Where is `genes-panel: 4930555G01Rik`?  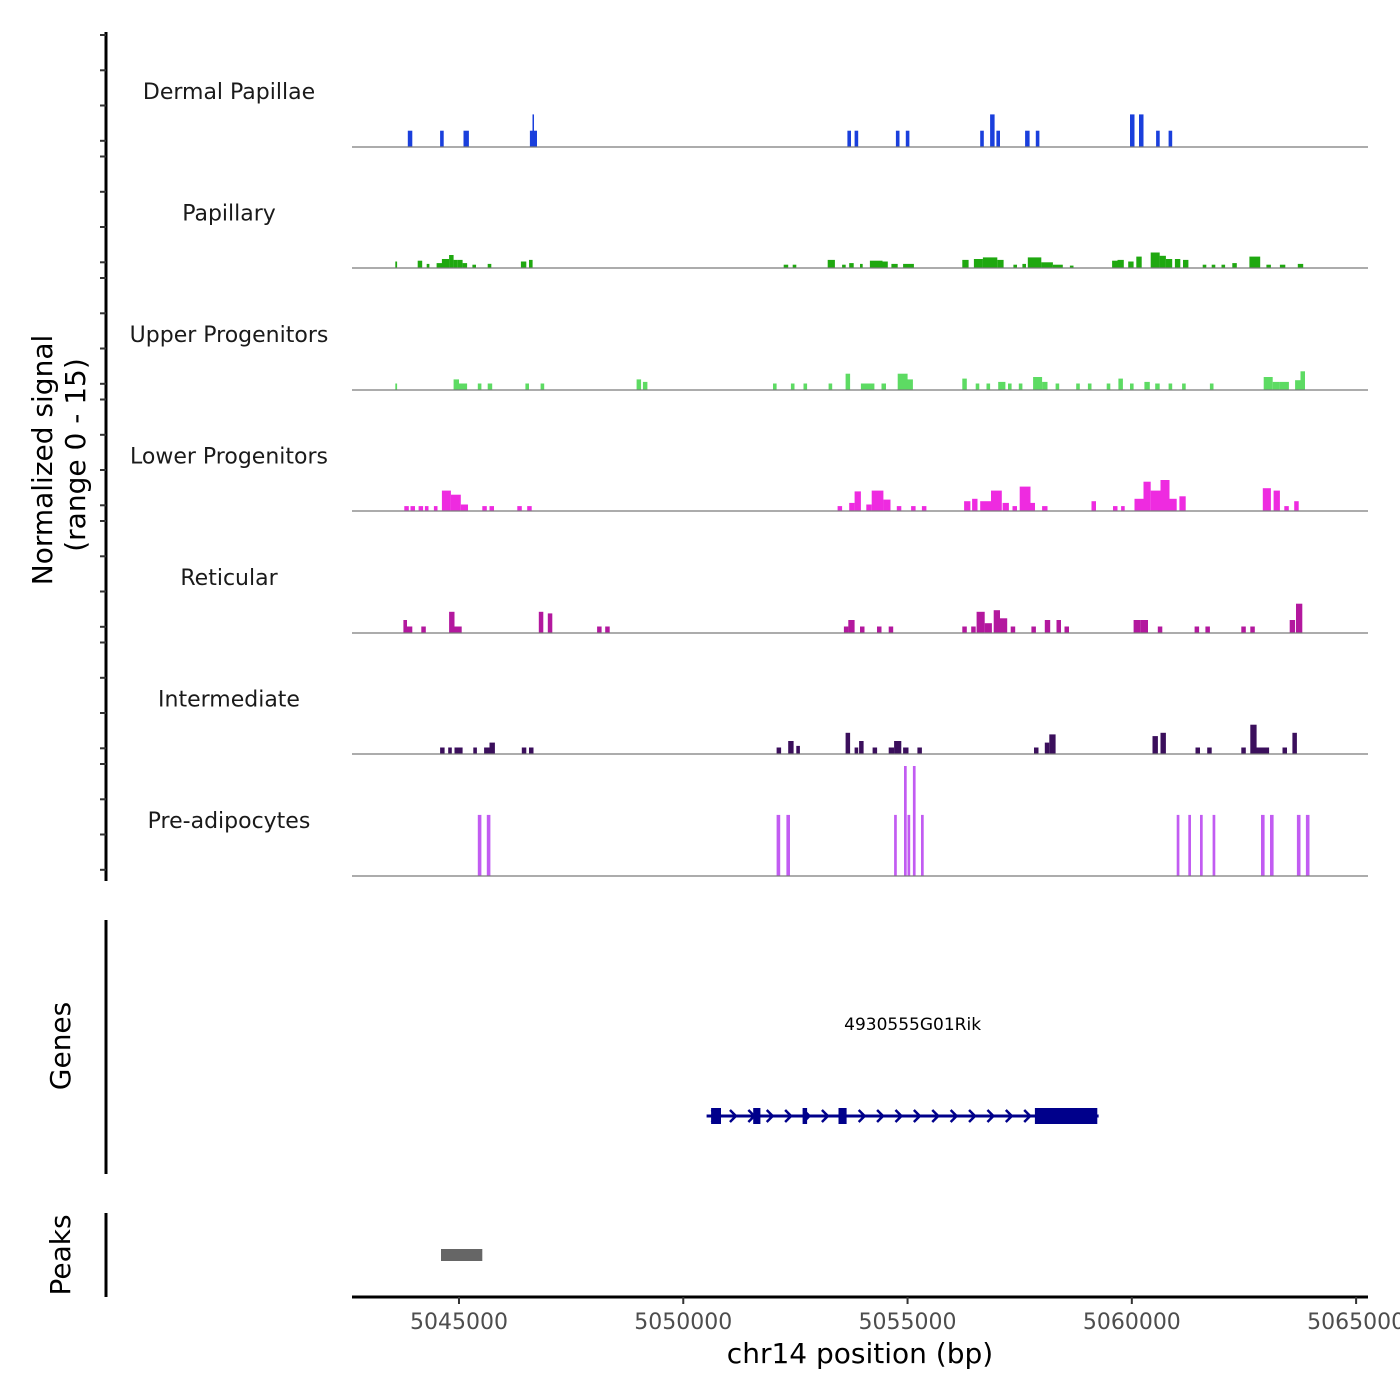 genes-panel: 4930555G01Rik is located at coordinates (902, 1069).